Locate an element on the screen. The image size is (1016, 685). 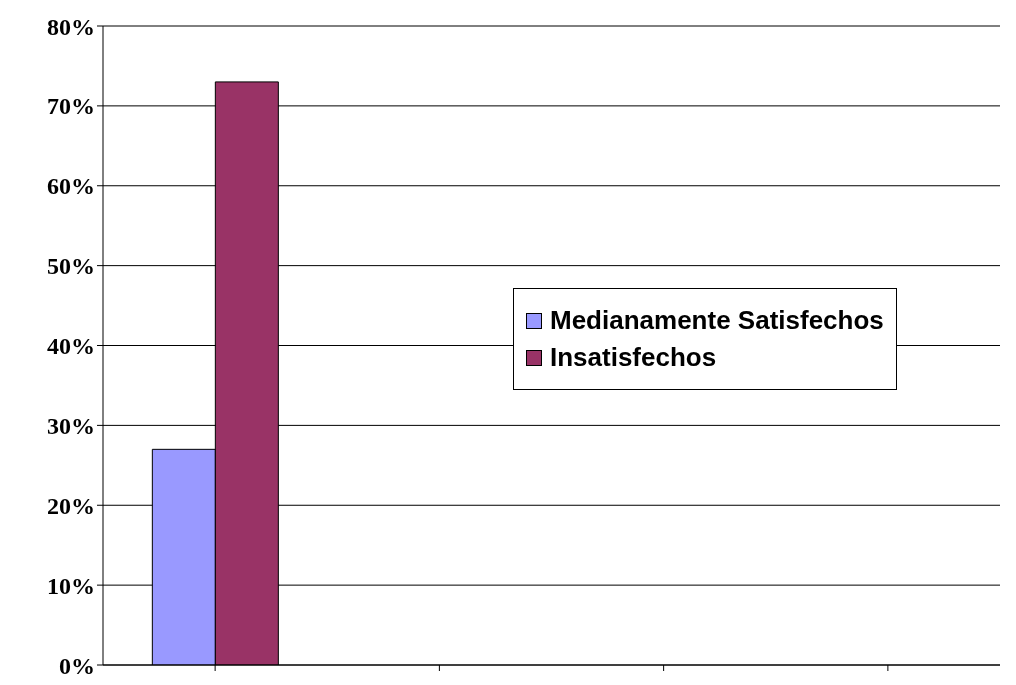
y-tick-label: 60% is located at coordinates (71, 186).